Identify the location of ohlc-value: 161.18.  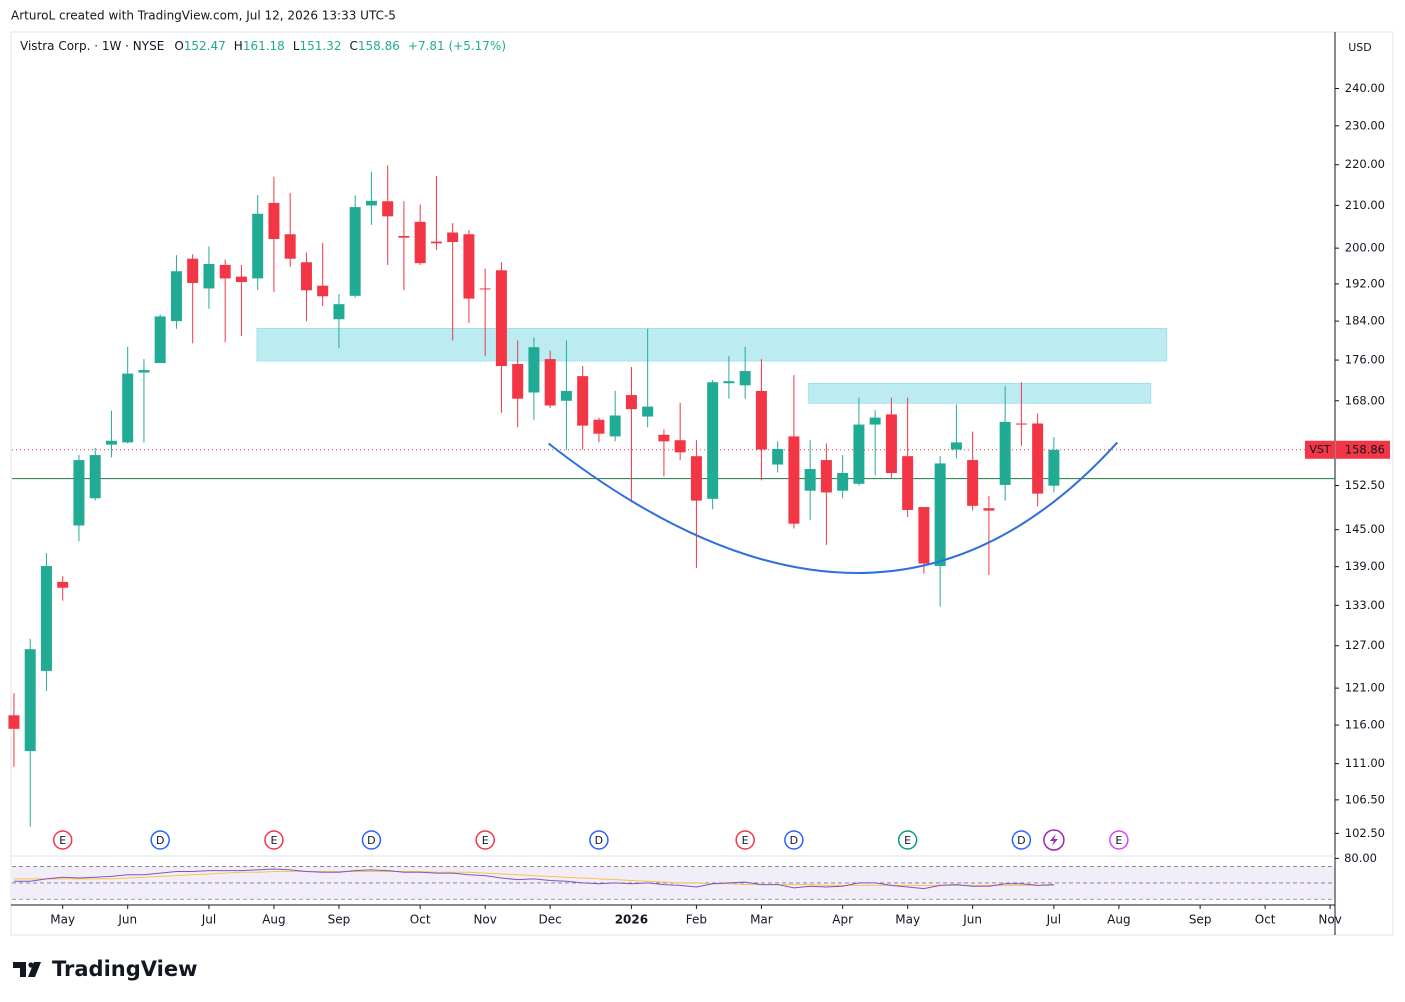
(264, 46).